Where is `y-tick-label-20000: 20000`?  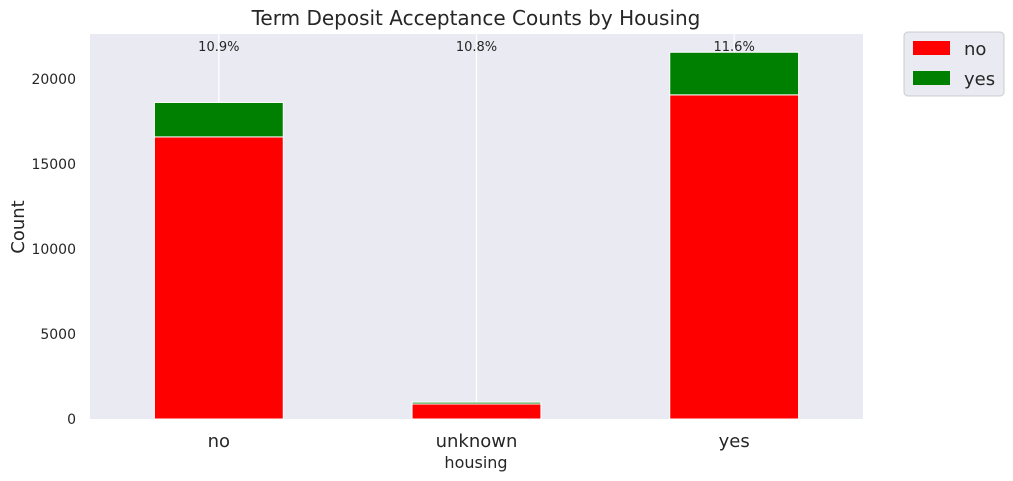 y-tick-label-20000: 20000 is located at coordinates (53, 80).